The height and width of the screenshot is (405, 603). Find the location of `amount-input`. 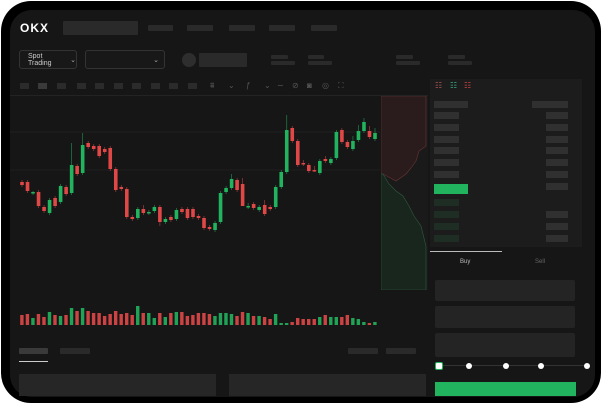

amount-input is located at coordinates (505, 317).